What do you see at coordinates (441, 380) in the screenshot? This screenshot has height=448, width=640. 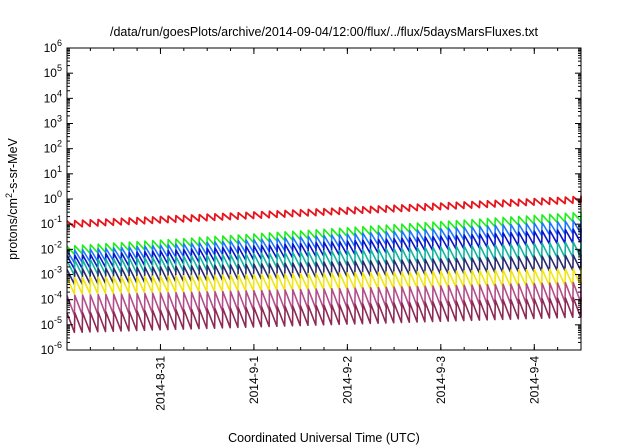 I see `x-tick-label: 2014-9-3` at bounding box center [441, 380].